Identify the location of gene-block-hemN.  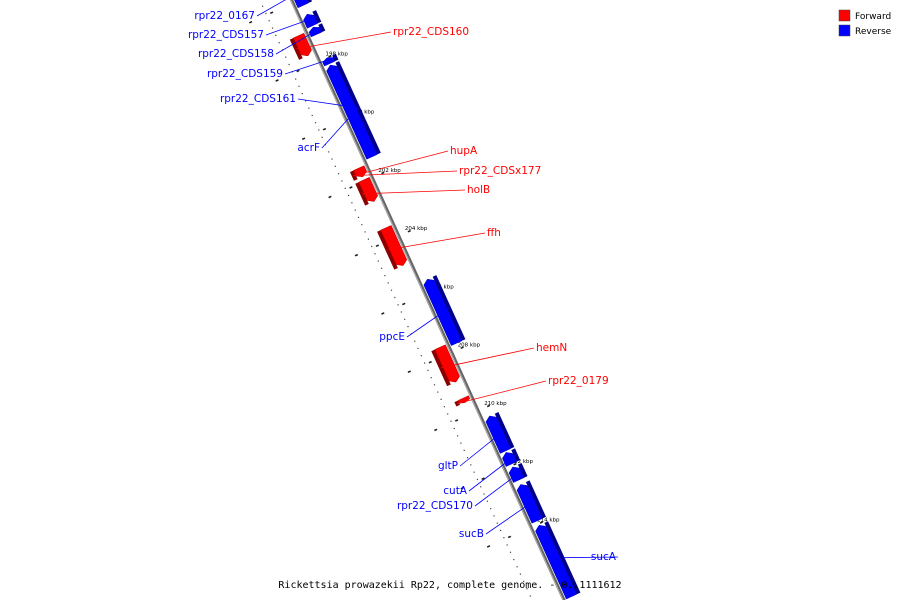
(445, 365).